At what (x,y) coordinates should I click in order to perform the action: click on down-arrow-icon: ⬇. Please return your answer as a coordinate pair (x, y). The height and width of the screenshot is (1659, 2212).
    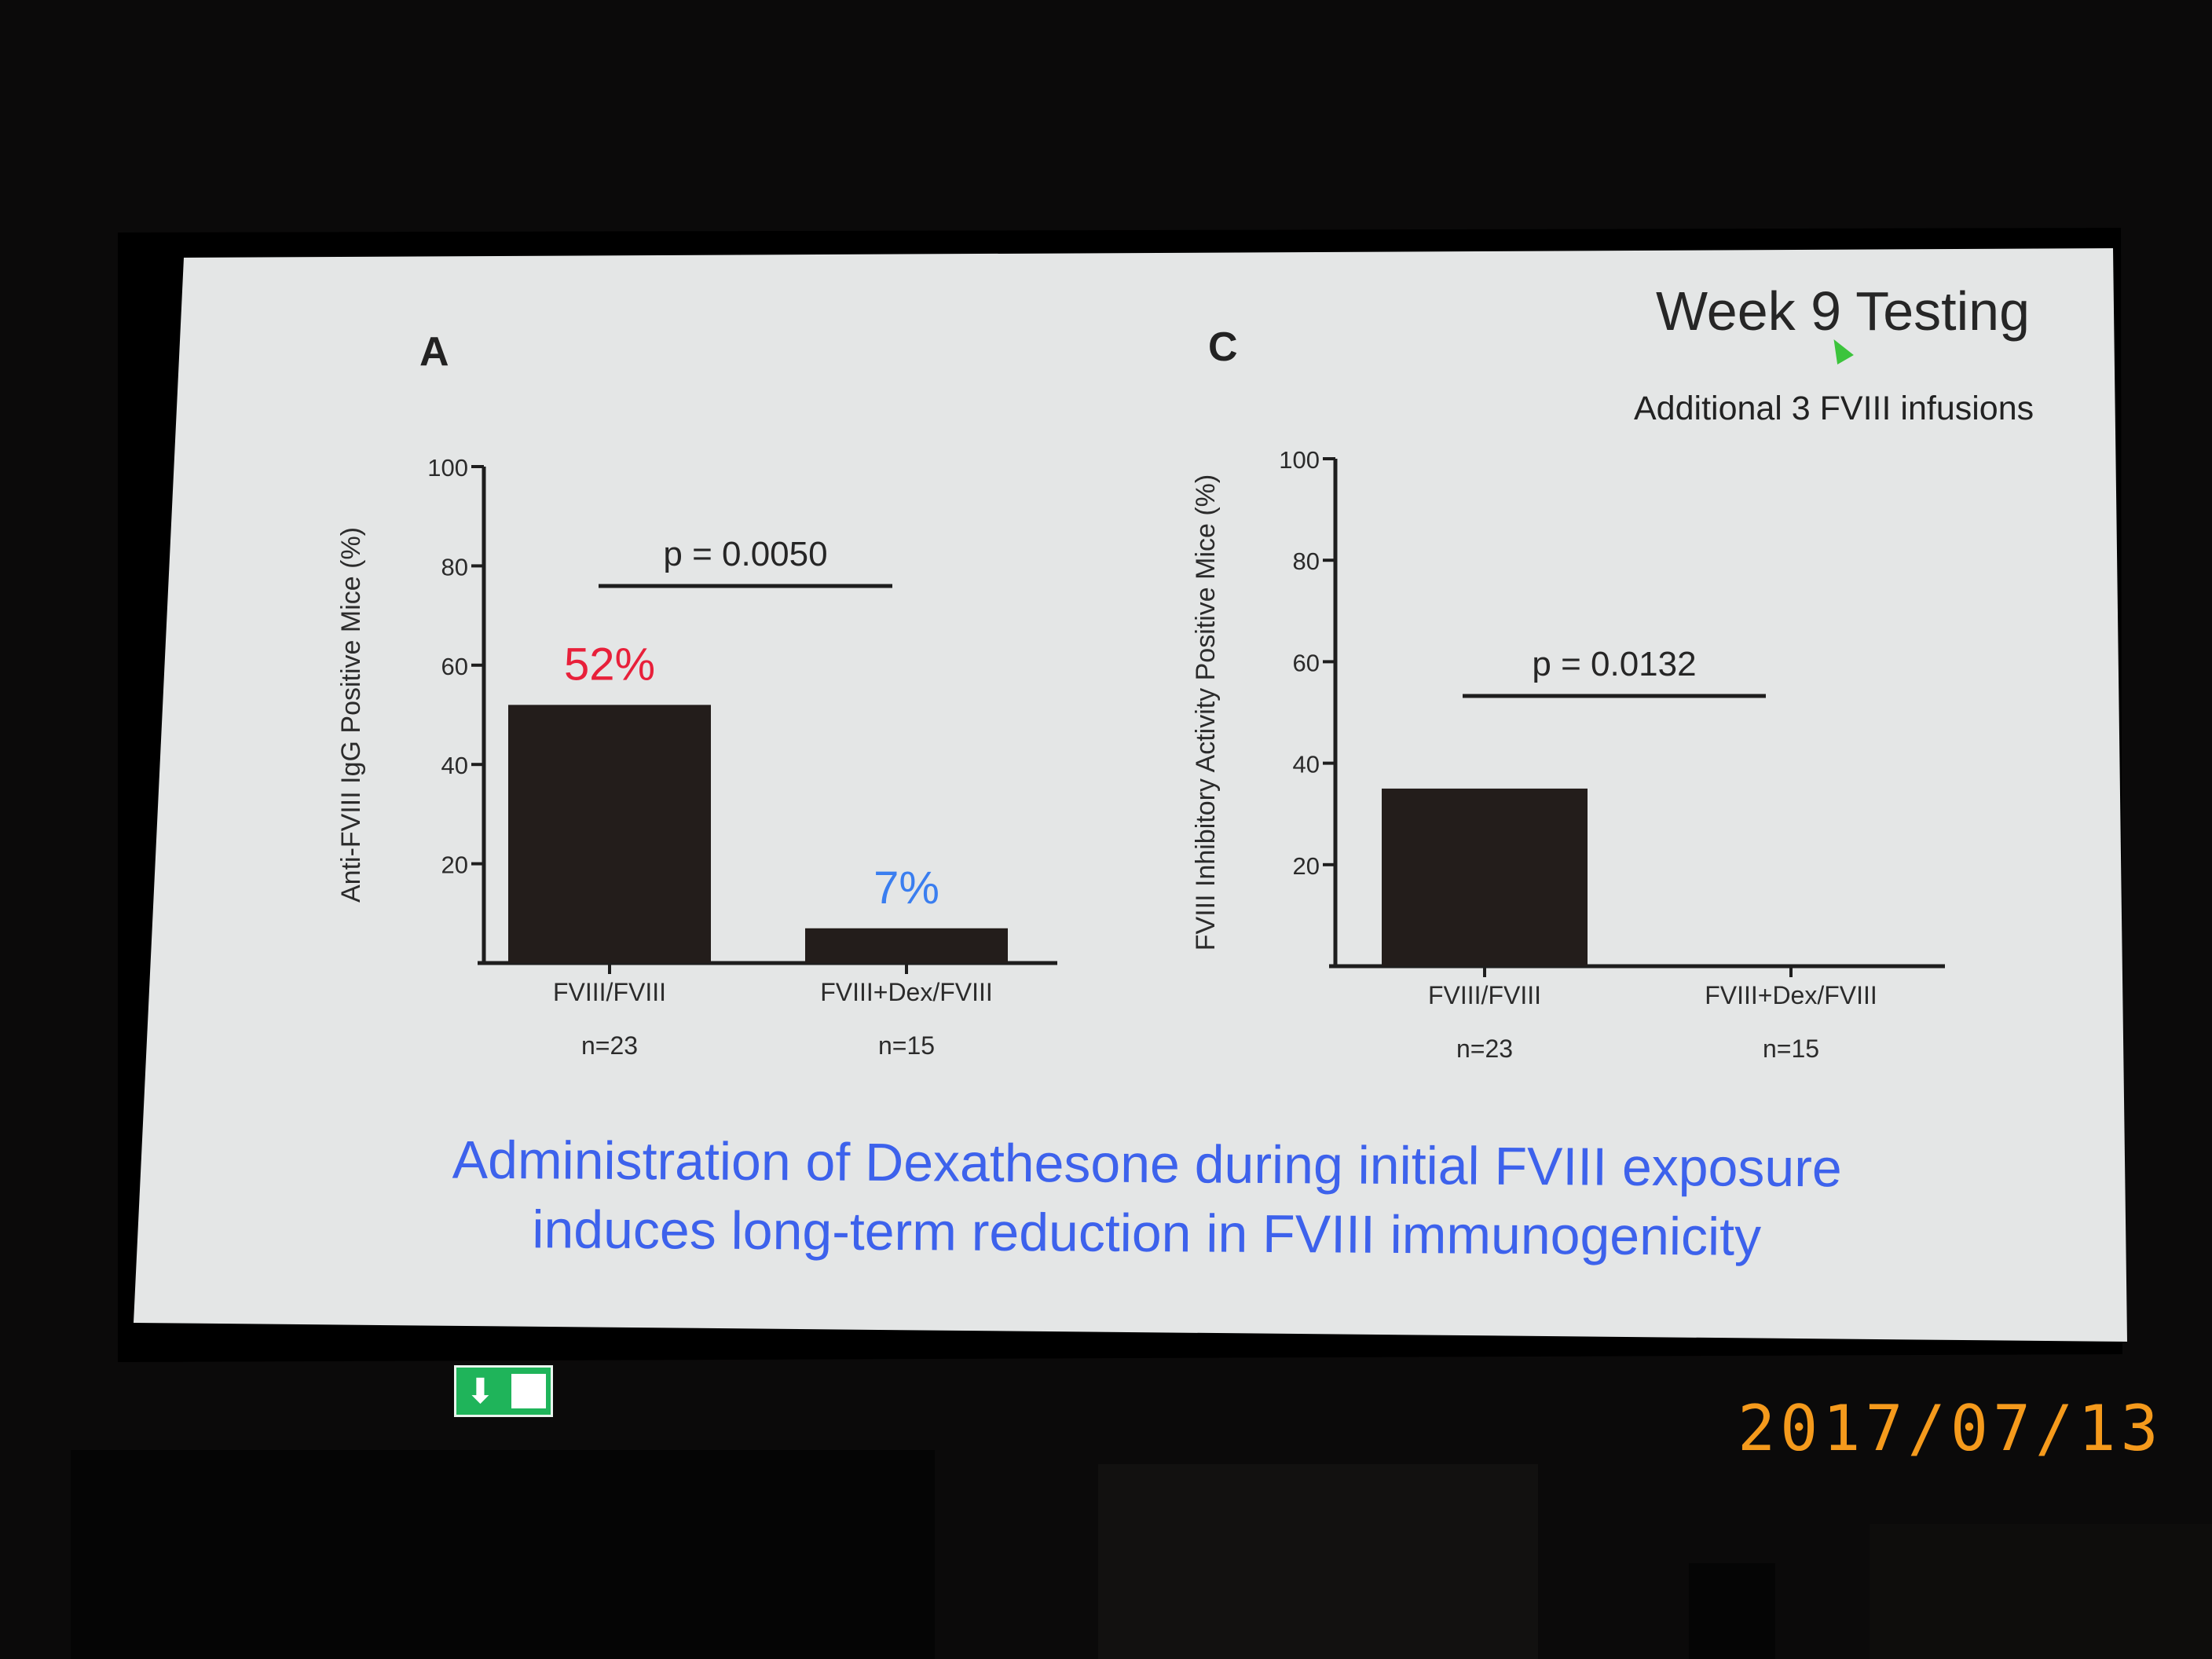
    Looking at the image, I should click on (480, 1391).